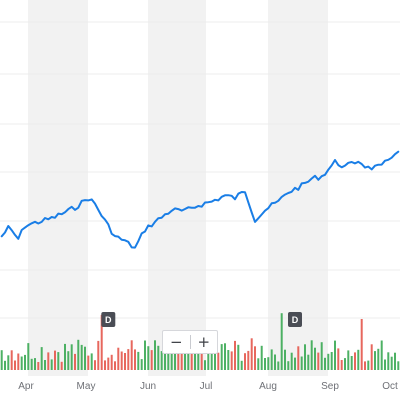  What do you see at coordinates (204, 342) in the screenshot?
I see `zoom-in-button: +` at bounding box center [204, 342].